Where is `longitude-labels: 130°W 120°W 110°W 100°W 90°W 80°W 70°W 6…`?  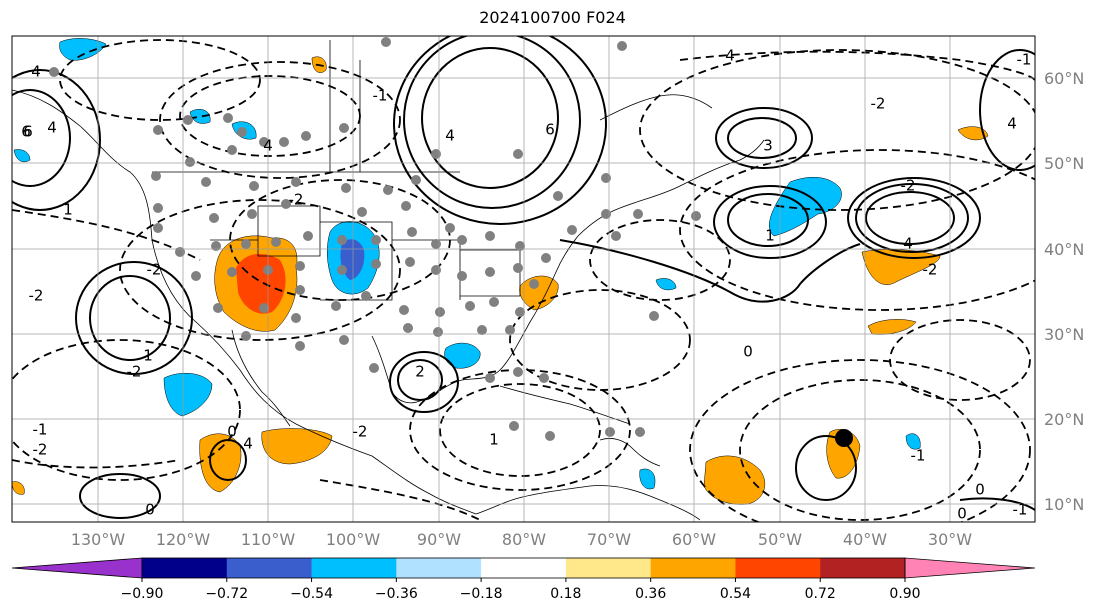 longitude-labels: 130°W 120°W 110°W 100°W 90°W 80°W 70°W 6… is located at coordinates (521, 539).